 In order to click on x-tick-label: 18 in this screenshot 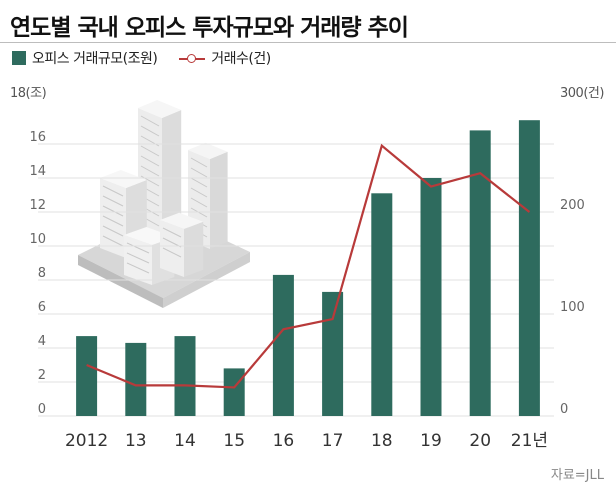, I will do `click(382, 441)`.